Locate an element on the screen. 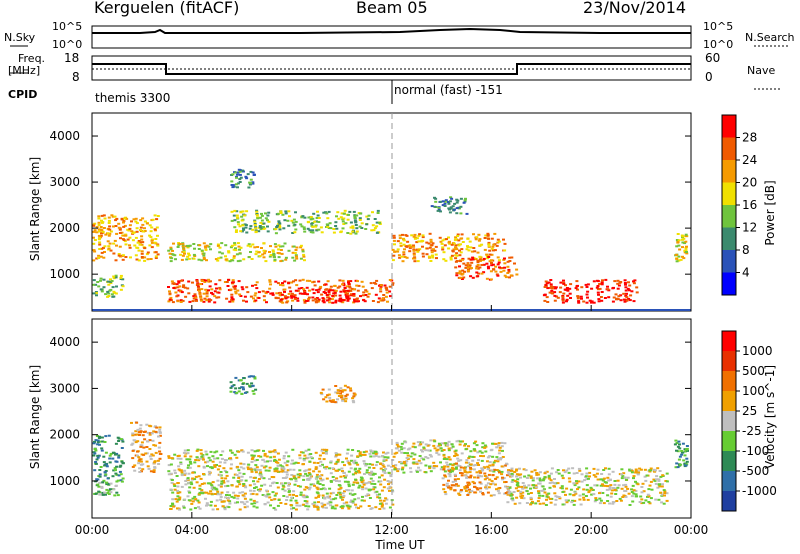 Image resolution: width=800 pixels, height=554 pixels. freq-tick-bottom: 8 is located at coordinates (76, 77).